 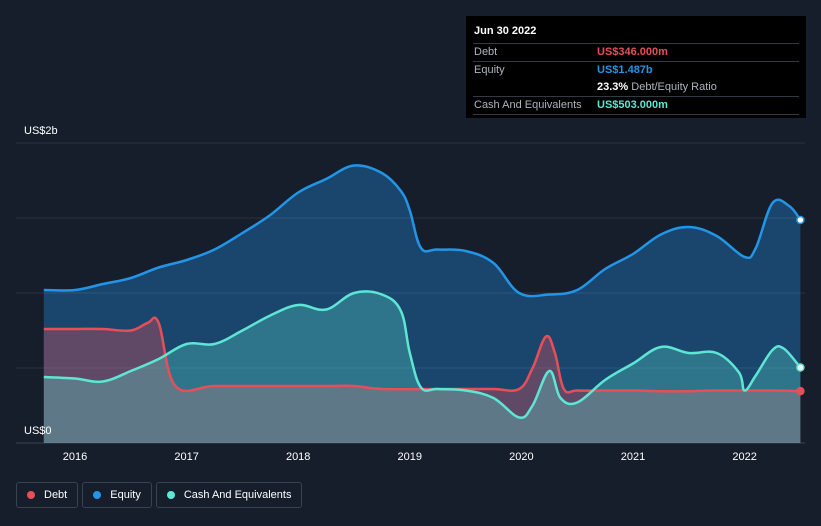 I want to click on end-marker-equity, so click(x=800, y=220).